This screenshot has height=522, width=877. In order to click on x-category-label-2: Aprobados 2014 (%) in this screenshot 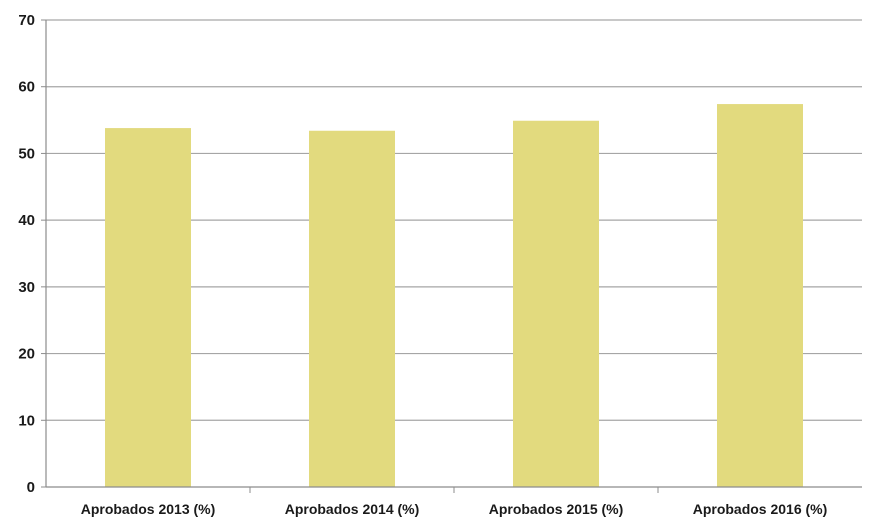, I will do `click(352, 509)`.